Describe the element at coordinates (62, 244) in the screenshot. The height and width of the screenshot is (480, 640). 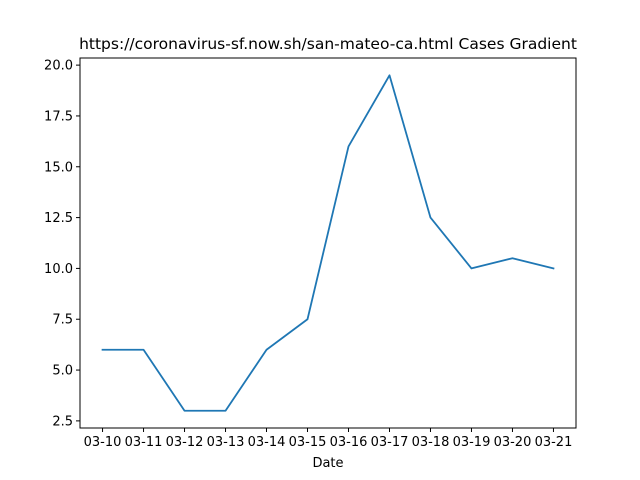
I see `y-axis: 2.5 5.0 7.5 10.0 12.5 15.0 17.5 20.0` at that location.